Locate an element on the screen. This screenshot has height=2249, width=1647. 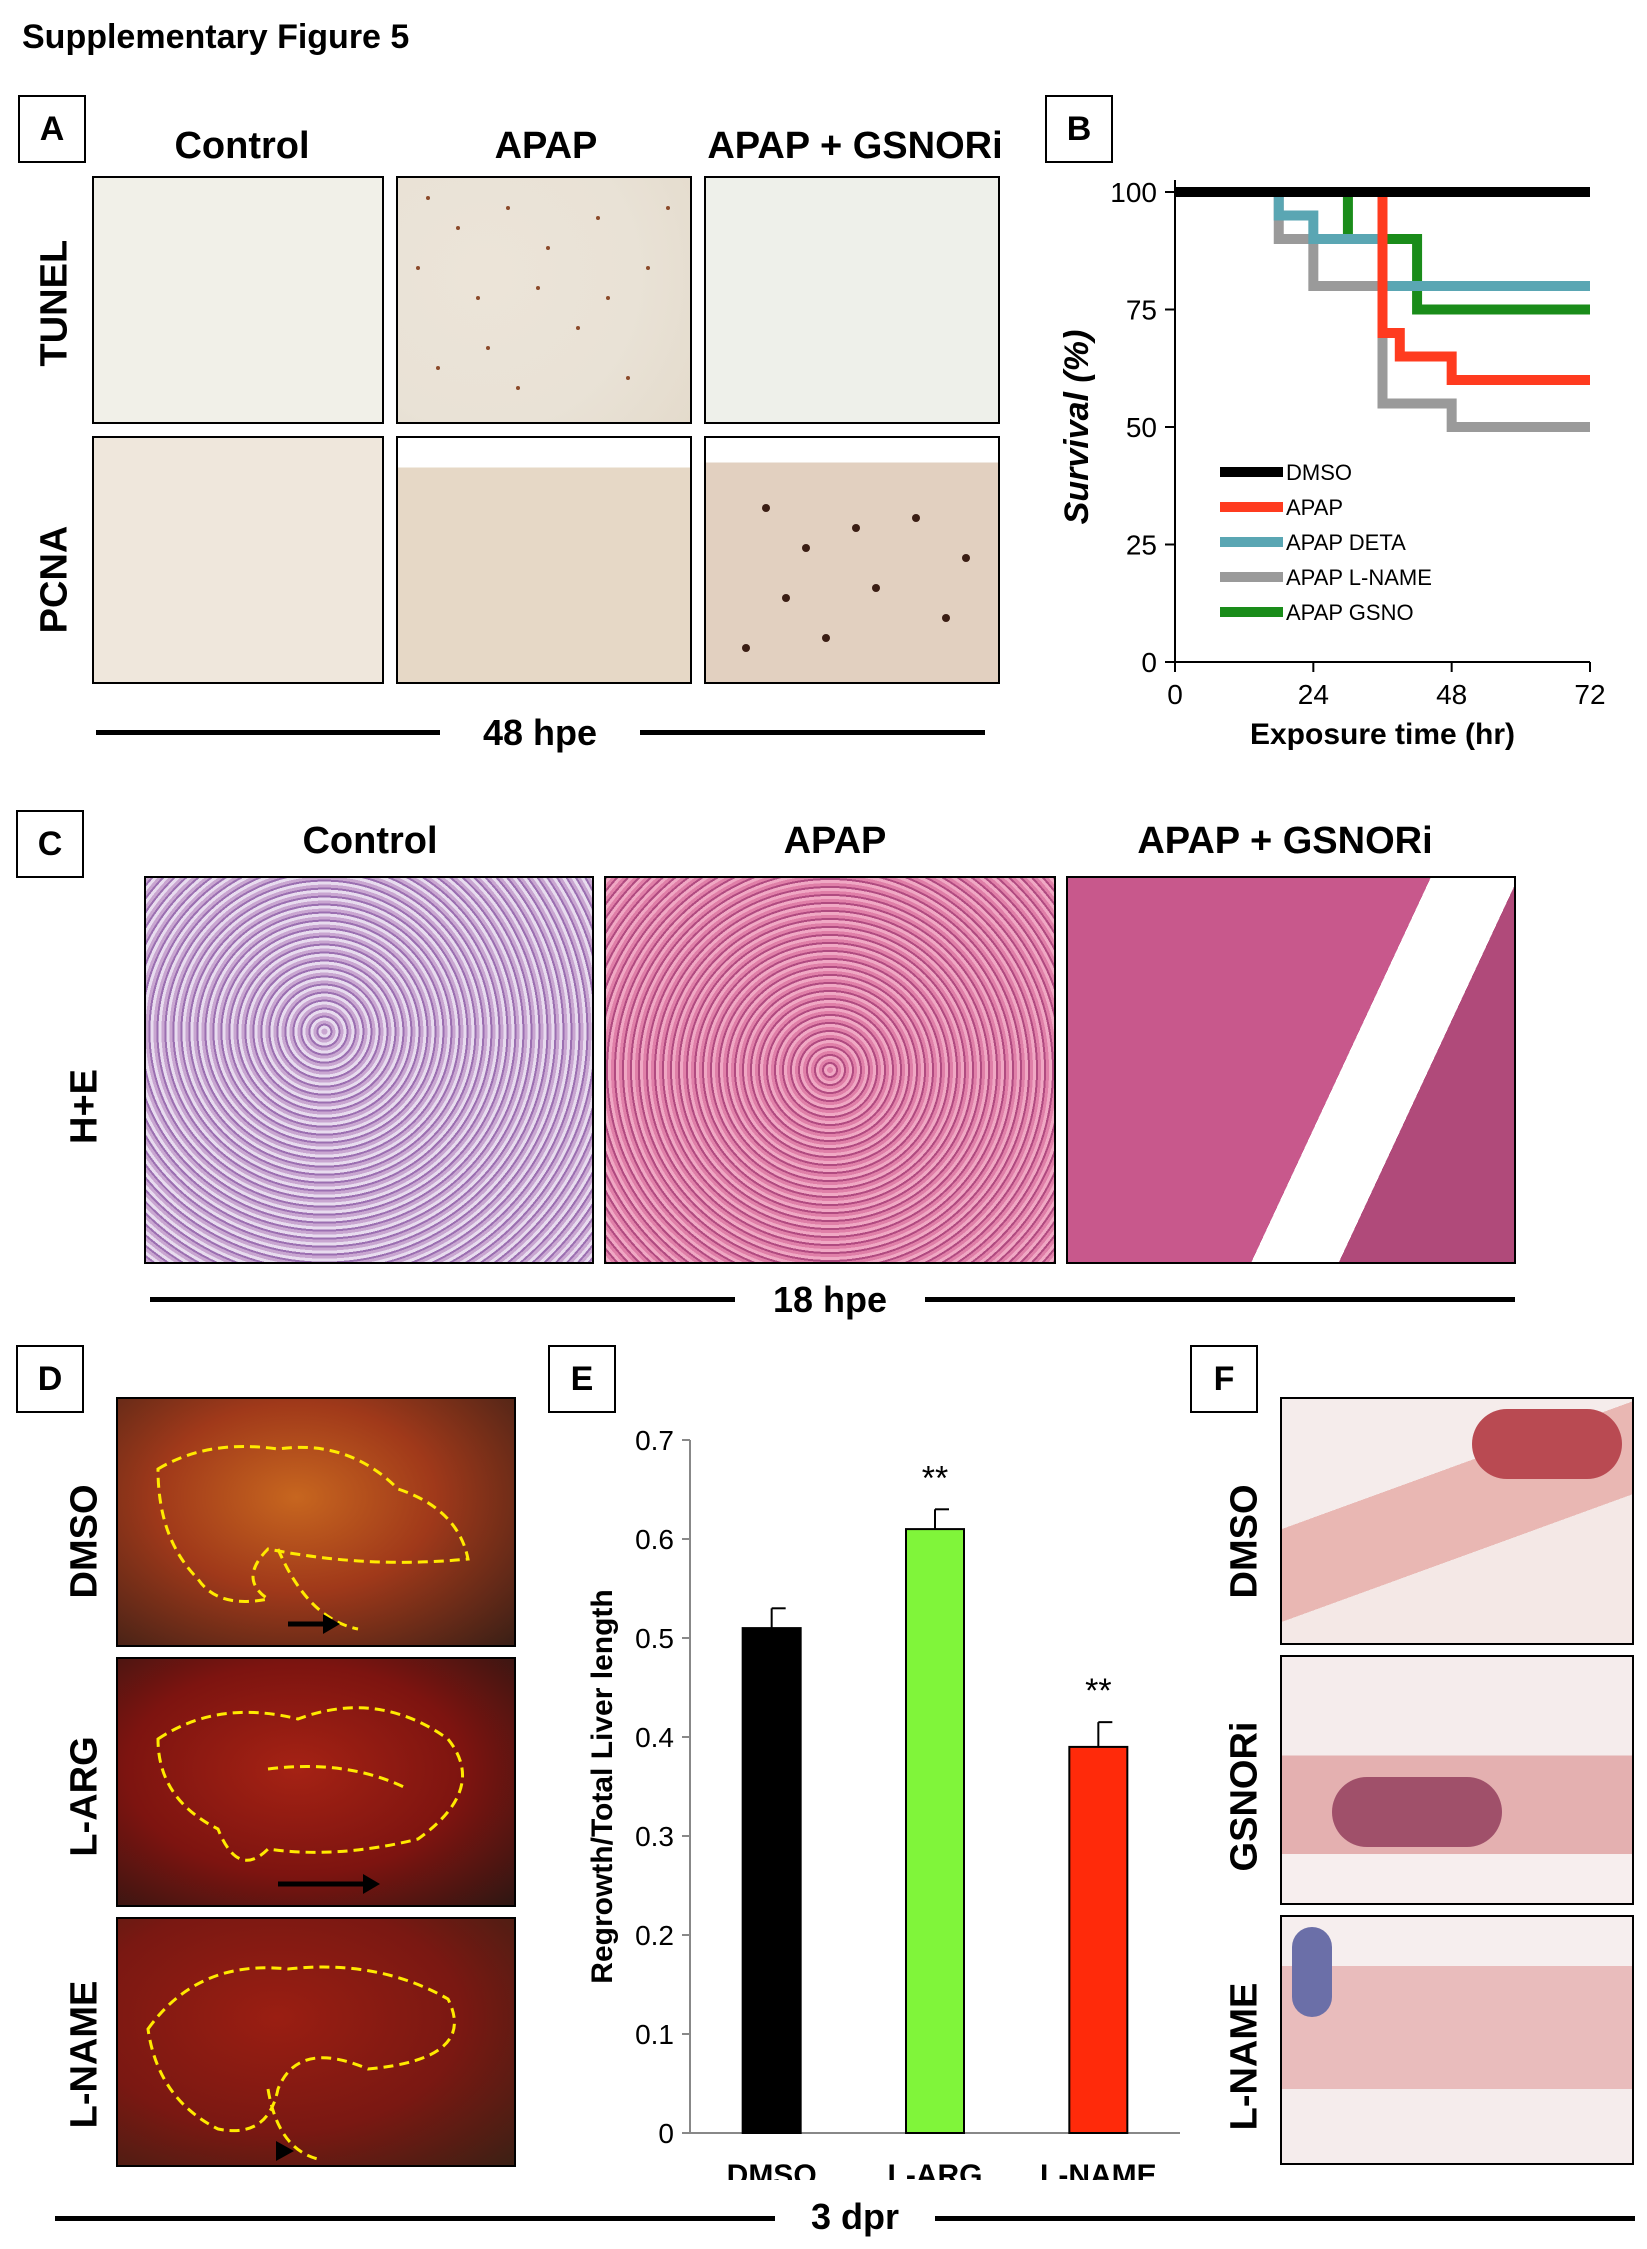
bottom-timepoint: 3 dpr is located at coordinates (855, 2217).